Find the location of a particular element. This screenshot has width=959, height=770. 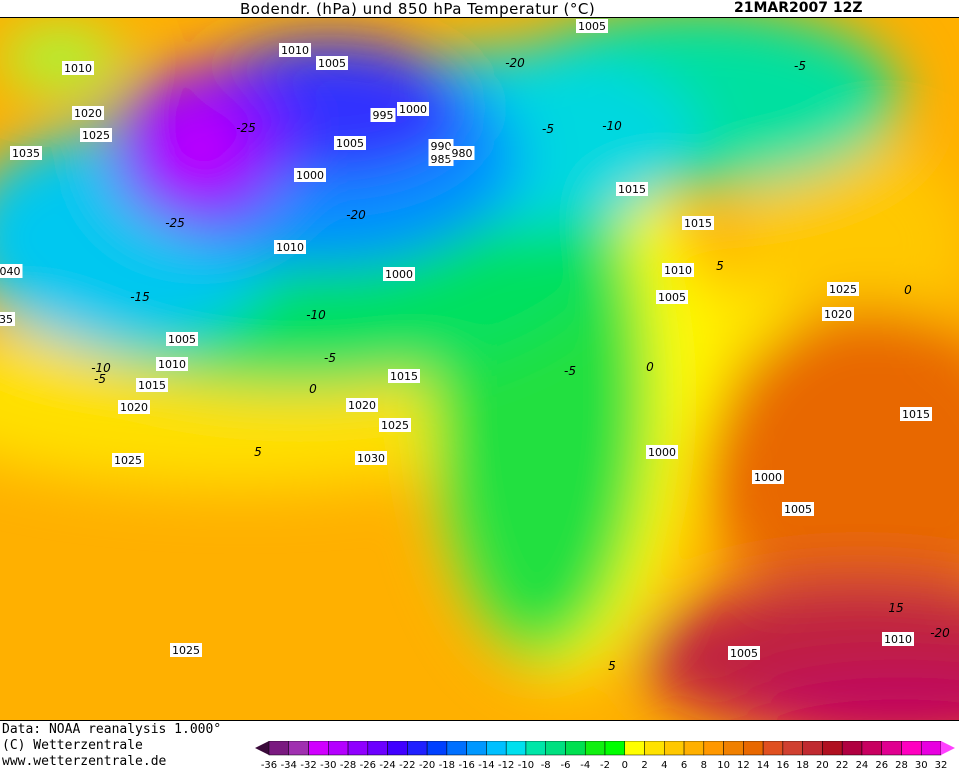

colorbar-tick-label: 12 is located at coordinates (743, 765).